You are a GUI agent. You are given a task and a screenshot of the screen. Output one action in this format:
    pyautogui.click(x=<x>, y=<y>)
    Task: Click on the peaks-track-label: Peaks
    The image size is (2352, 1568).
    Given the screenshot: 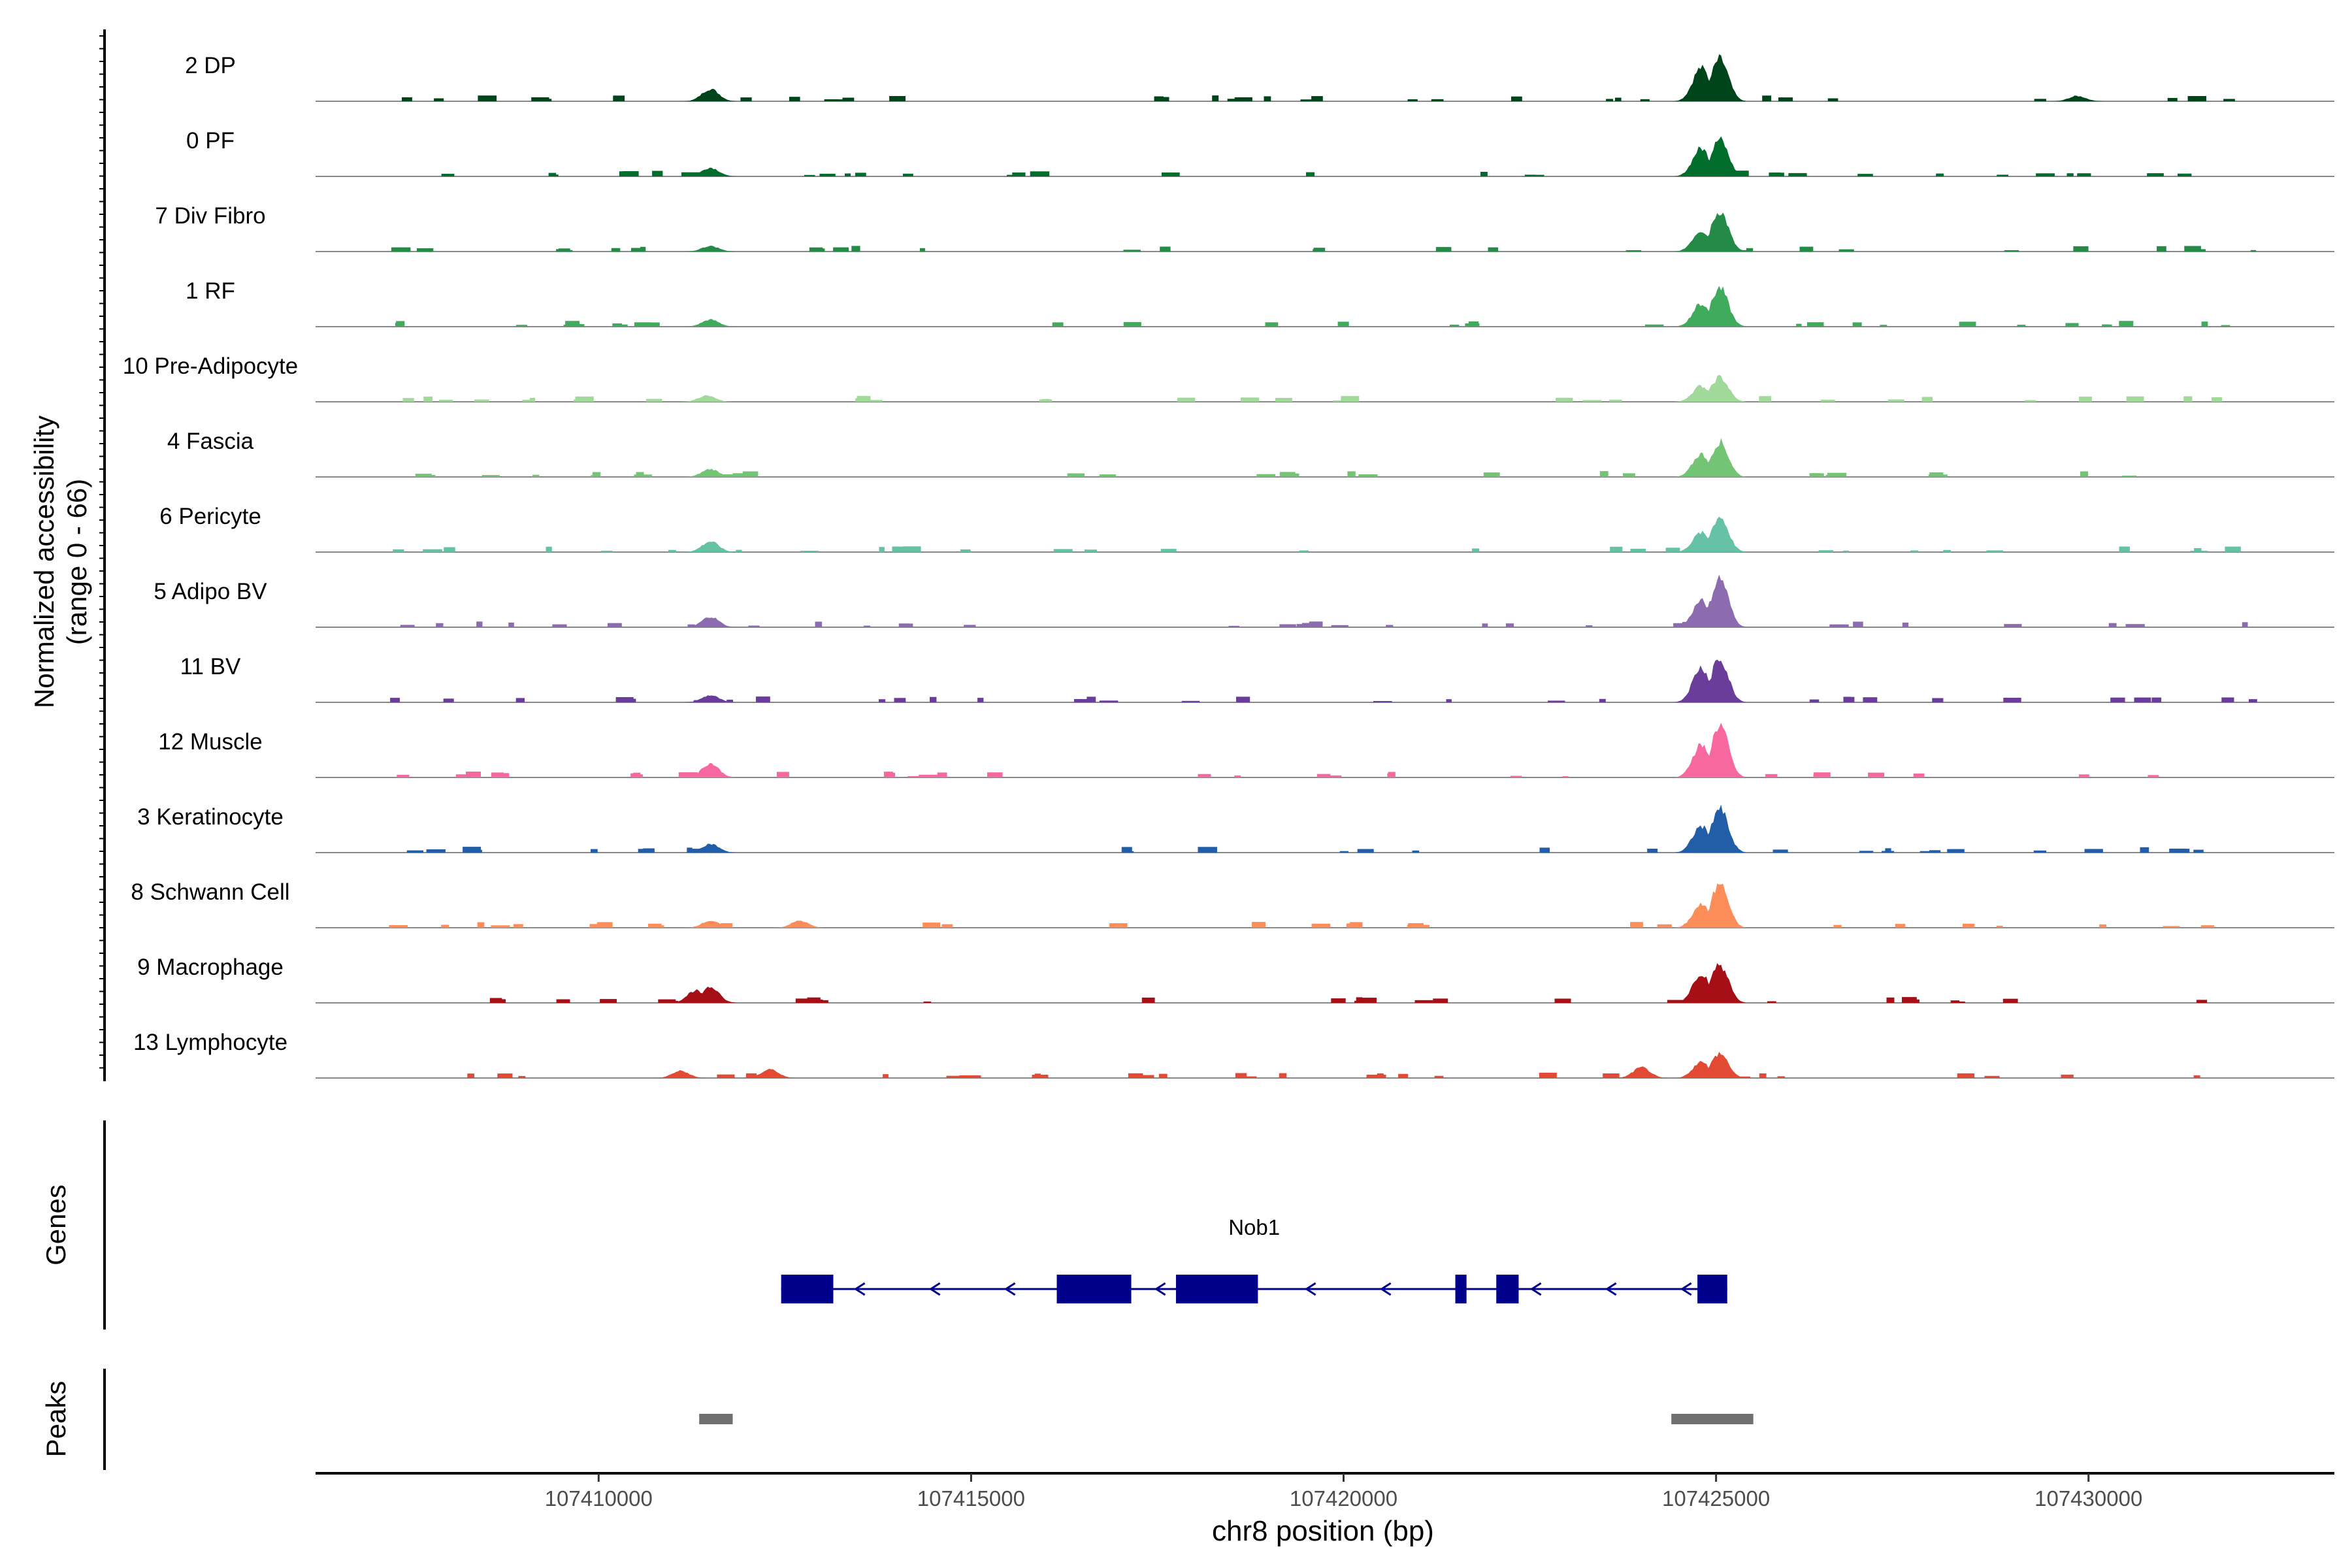 What is the action you would take?
    pyautogui.click(x=56, y=1419)
    